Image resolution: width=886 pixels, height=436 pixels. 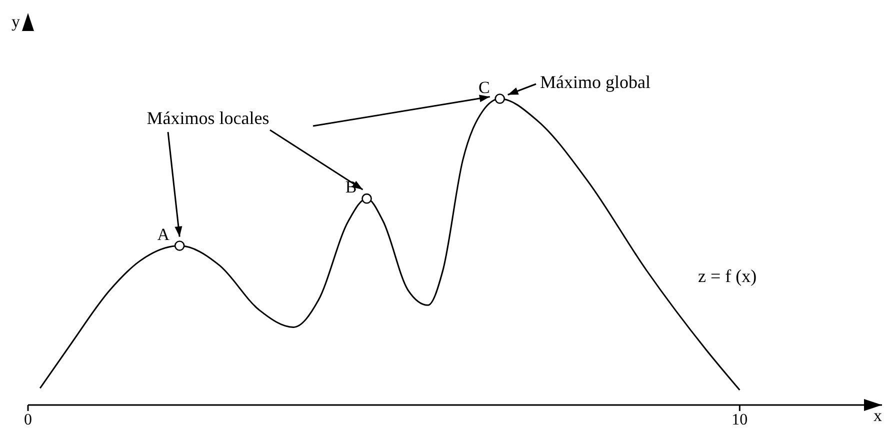 I want to click on text: Máximo global, so click(x=595, y=82).